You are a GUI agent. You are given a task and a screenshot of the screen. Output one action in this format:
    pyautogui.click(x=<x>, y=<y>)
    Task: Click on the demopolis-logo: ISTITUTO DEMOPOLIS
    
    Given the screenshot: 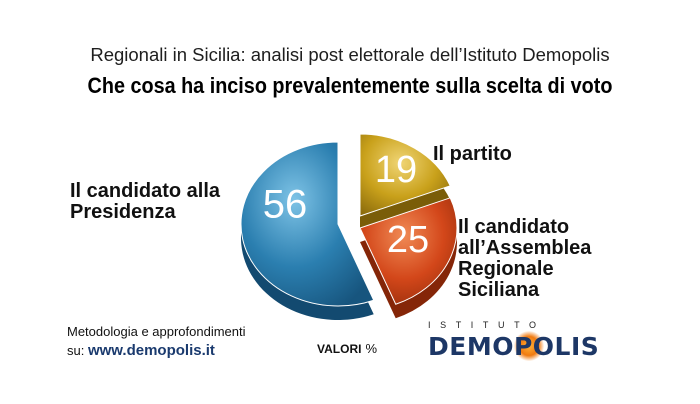 What is the action you would take?
    pyautogui.click(x=531, y=340)
    